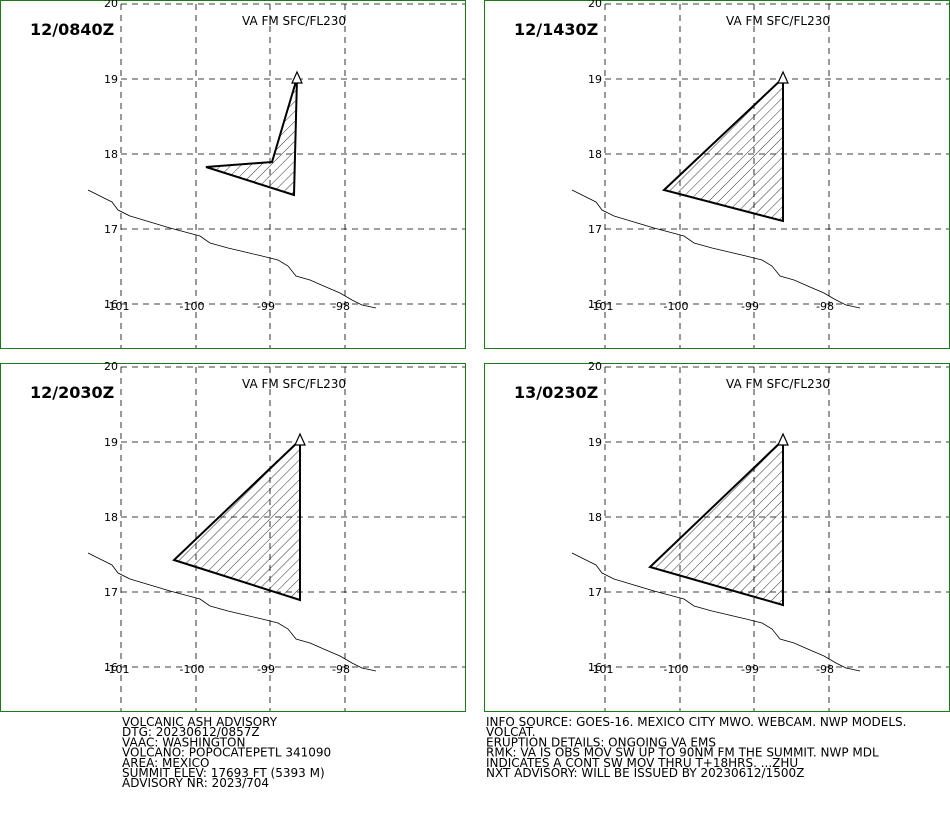 Image resolution: width=950 pixels, height=816 pixels. What do you see at coordinates (72, 29) in the screenshot?
I see `valid-time: 12/0840Z` at bounding box center [72, 29].